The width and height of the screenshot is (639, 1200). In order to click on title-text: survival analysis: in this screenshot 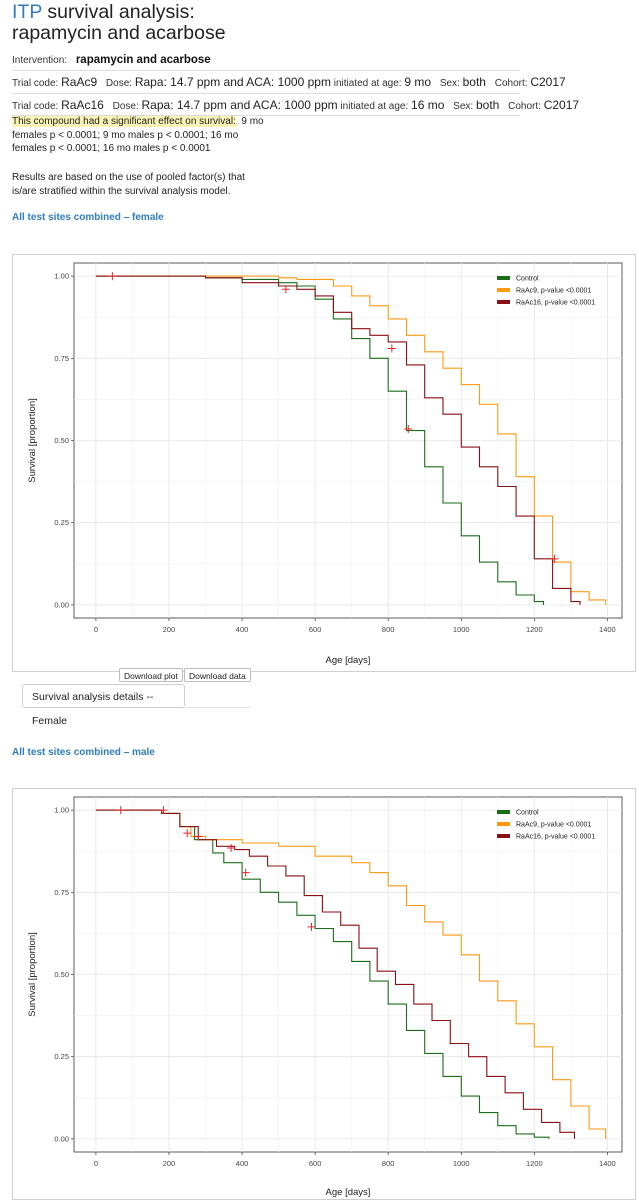, I will do `click(121, 12)`.